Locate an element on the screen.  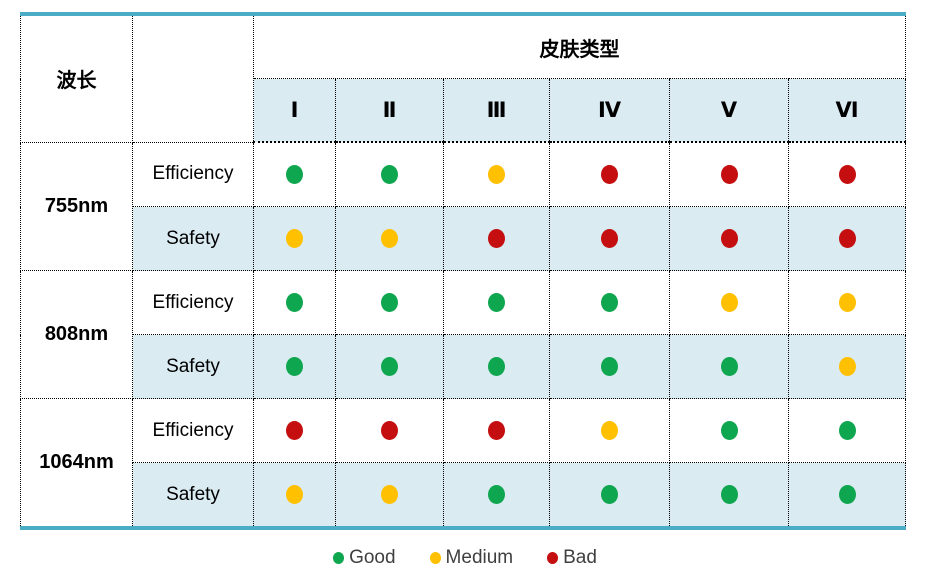
wavelength-cell: 1064nm is located at coordinates (76, 463).